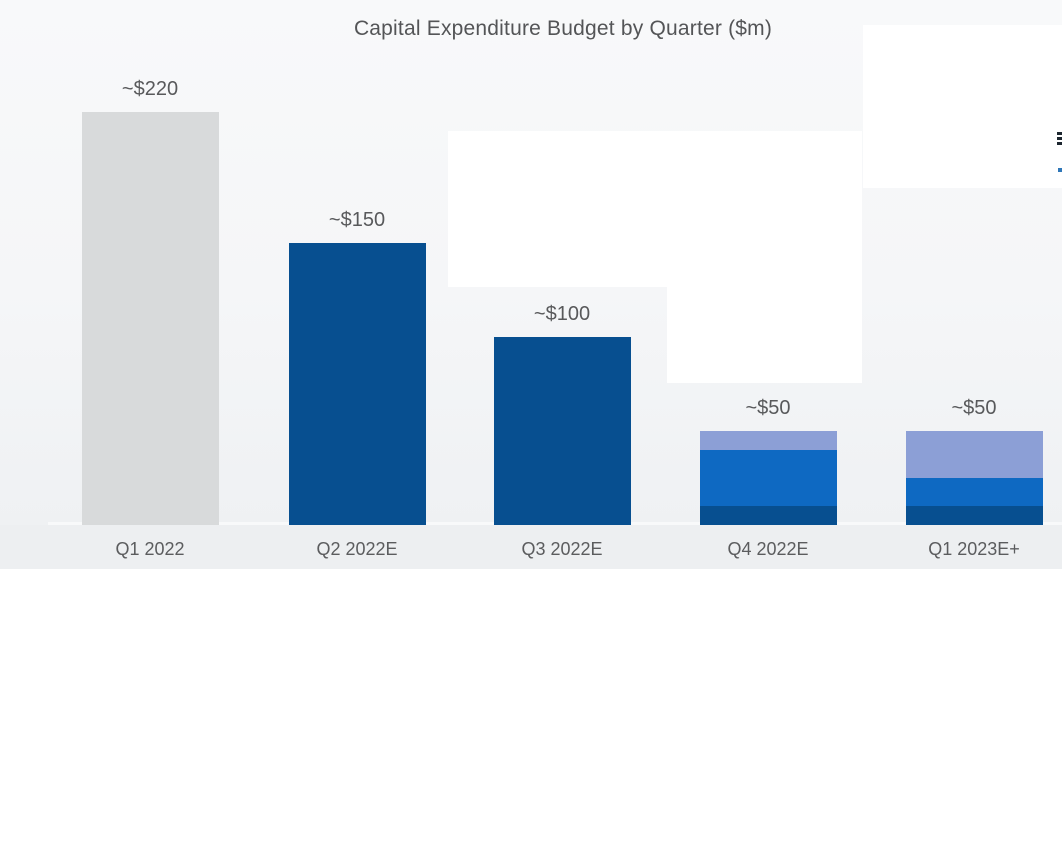 This screenshot has width=1062, height=842. What do you see at coordinates (974, 408) in the screenshot?
I see `value-label-q1-2023e: ~$50` at bounding box center [974, 408].